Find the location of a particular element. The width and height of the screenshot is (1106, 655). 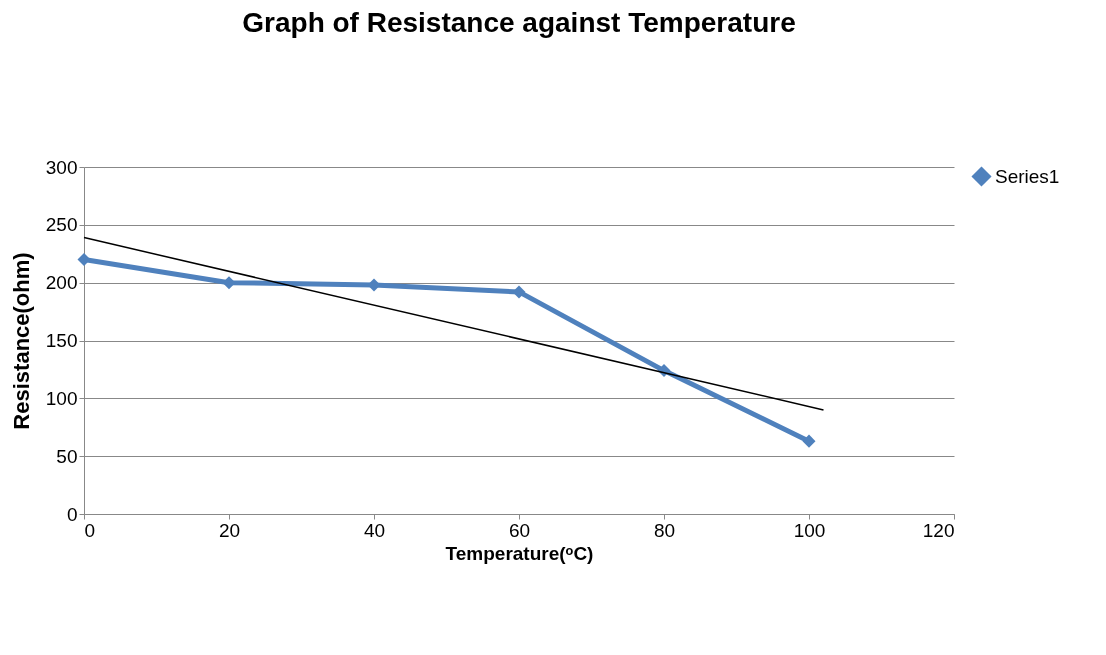

chart-title: Graph of Resistance against Temperature is located at coordinates (519, 22).